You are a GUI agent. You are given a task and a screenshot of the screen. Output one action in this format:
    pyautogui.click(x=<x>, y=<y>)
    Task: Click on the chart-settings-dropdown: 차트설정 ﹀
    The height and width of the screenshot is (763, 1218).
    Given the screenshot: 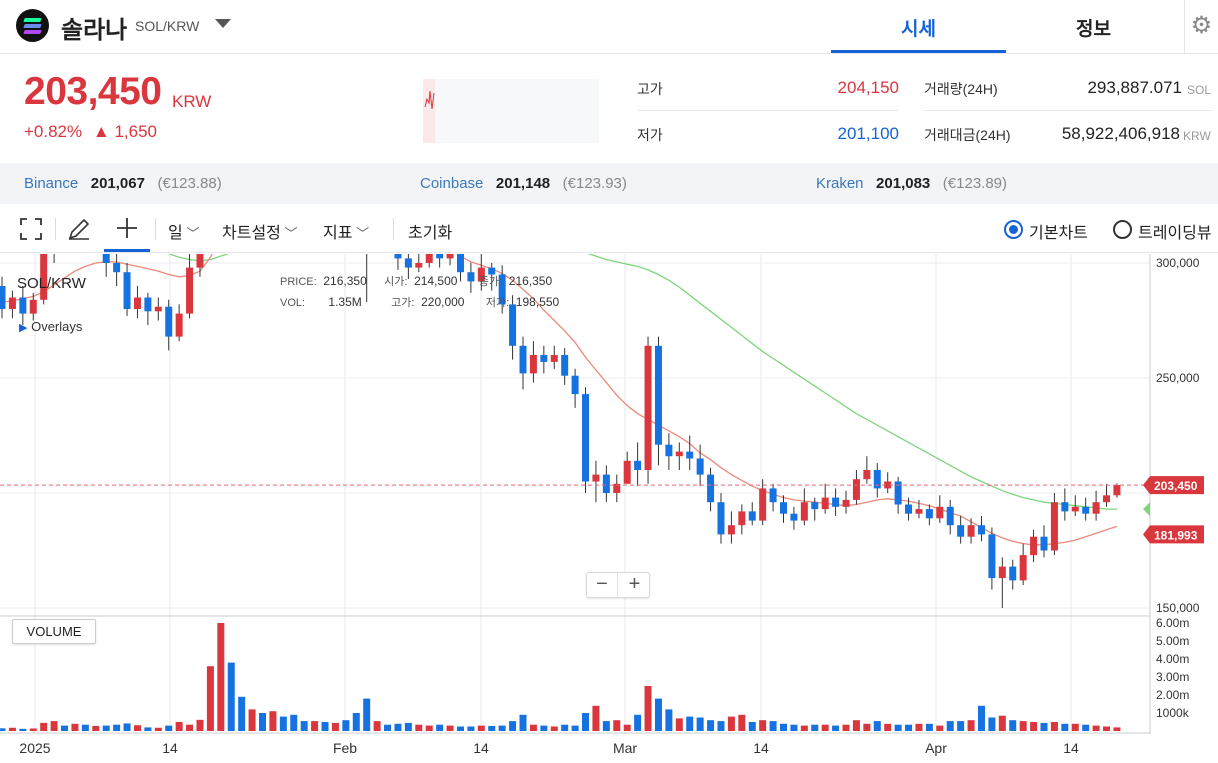 What is the action you would take?
    pyautogui.click(x=260, y=233)
    